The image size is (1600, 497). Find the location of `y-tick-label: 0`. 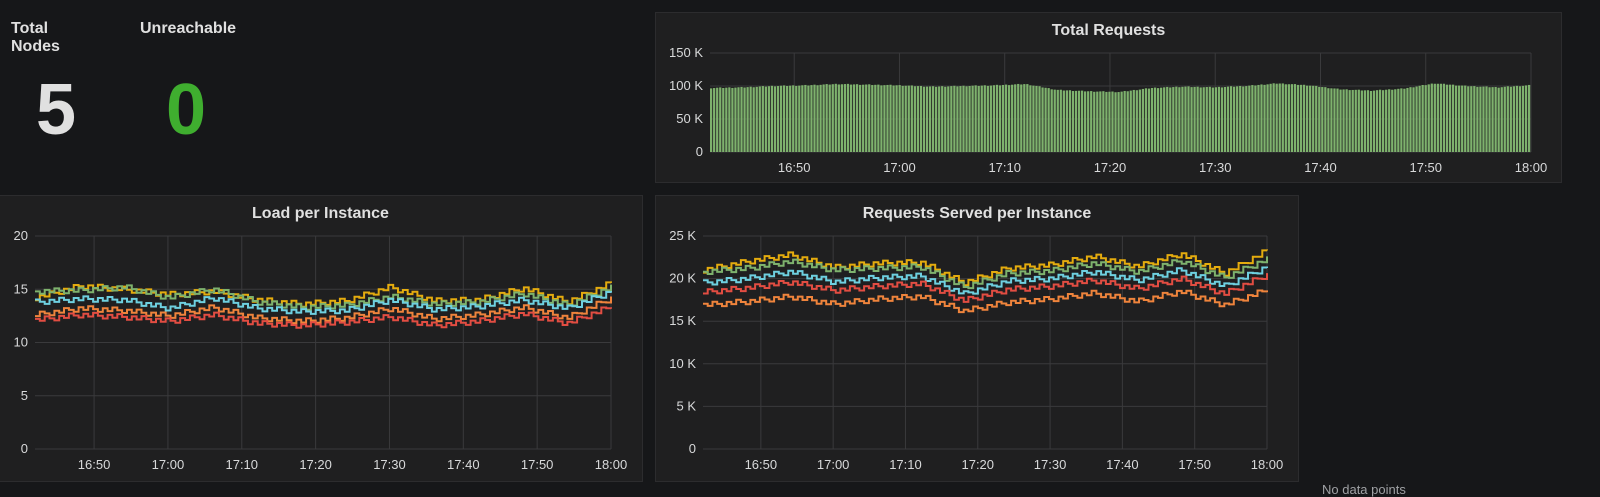

y-tick-label: 0 is located at coordinates (699, 151).